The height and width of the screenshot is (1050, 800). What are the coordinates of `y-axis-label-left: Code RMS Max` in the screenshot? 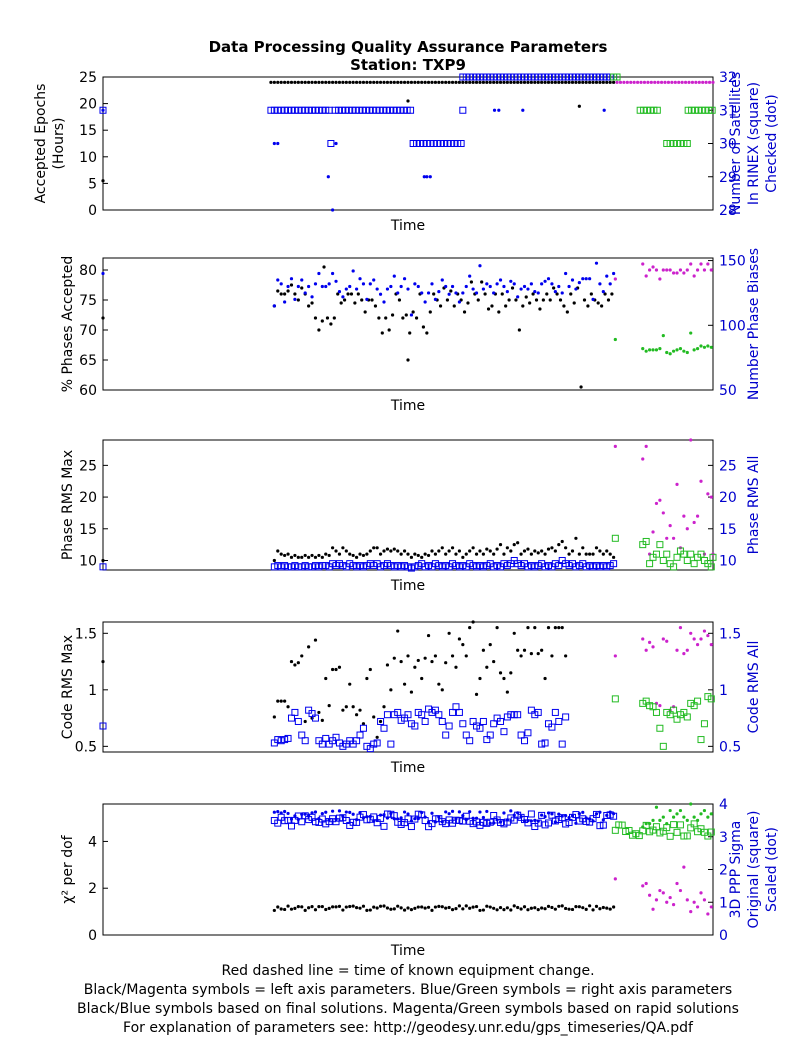 It's located at (68, 687).